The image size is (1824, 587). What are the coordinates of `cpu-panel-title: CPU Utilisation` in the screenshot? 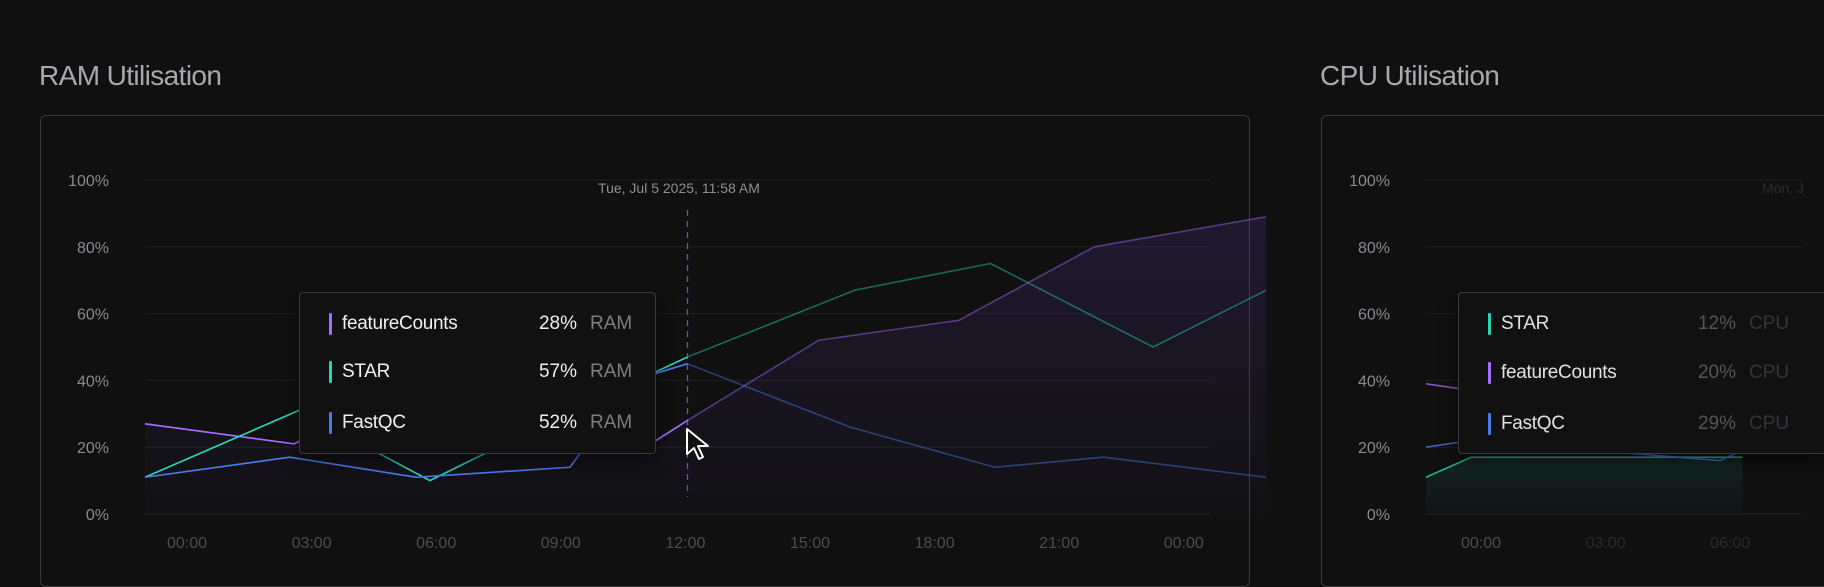 It's located at (1410, 75).